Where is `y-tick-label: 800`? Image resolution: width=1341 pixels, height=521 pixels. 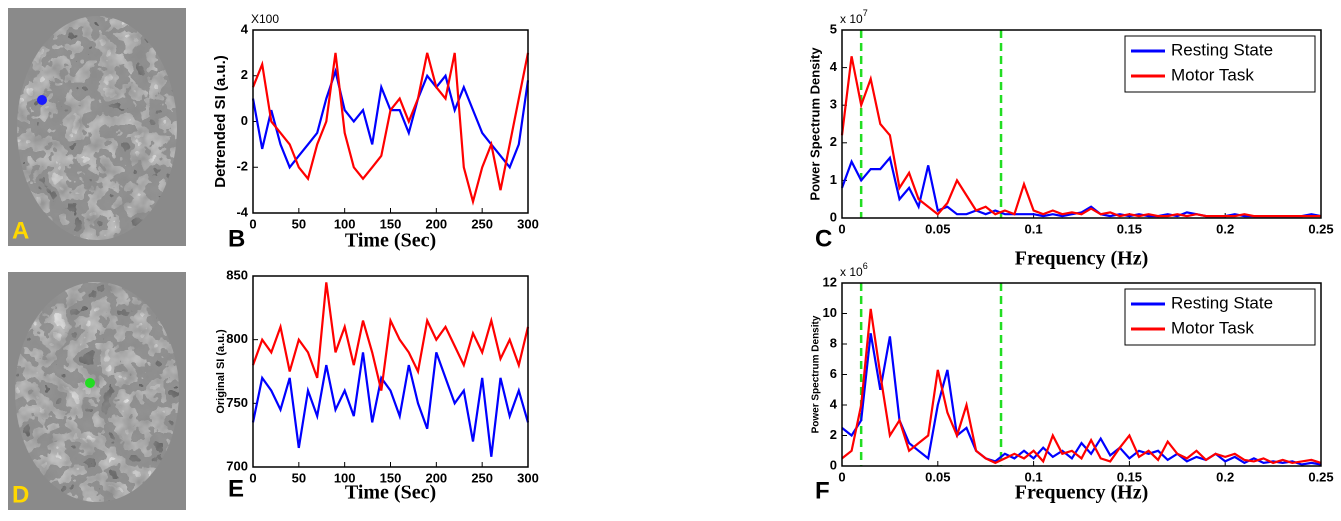 y-tick-label: 800 is located at coordinates (237, 338).